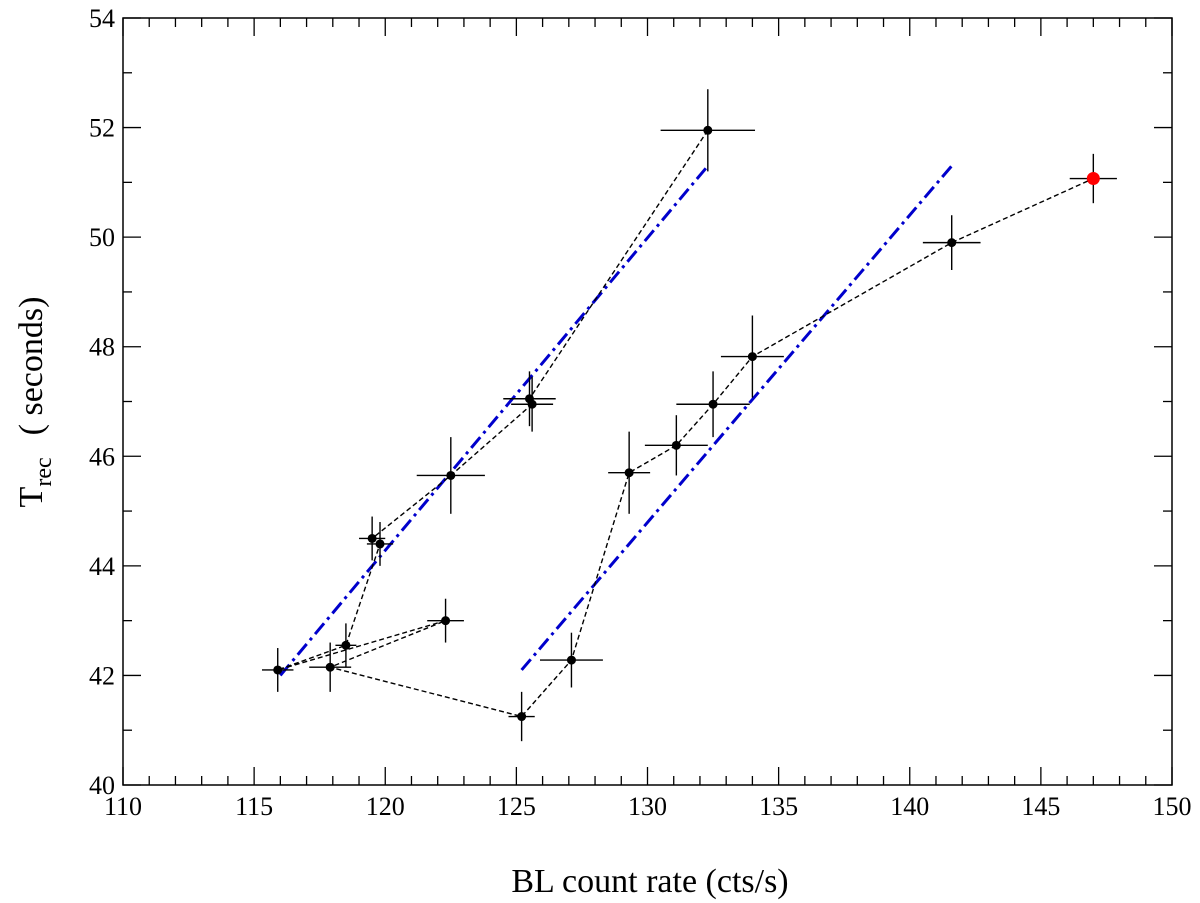  Describe the element at coordinates (649, 881) in the screenshot. I see `x-axis-title: BL count rate (cts/s)` at that location.